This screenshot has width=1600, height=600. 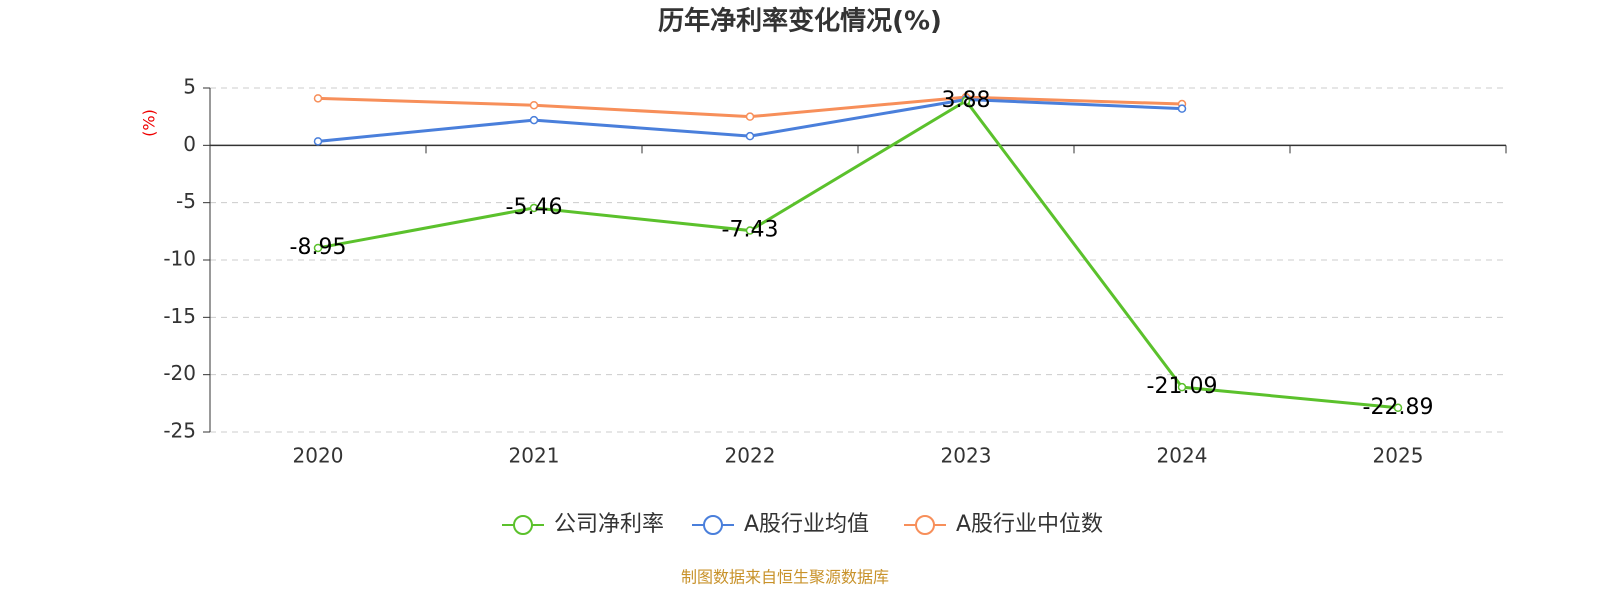 I want to click on y-tick-label: -10, so click(x=179, y=259).